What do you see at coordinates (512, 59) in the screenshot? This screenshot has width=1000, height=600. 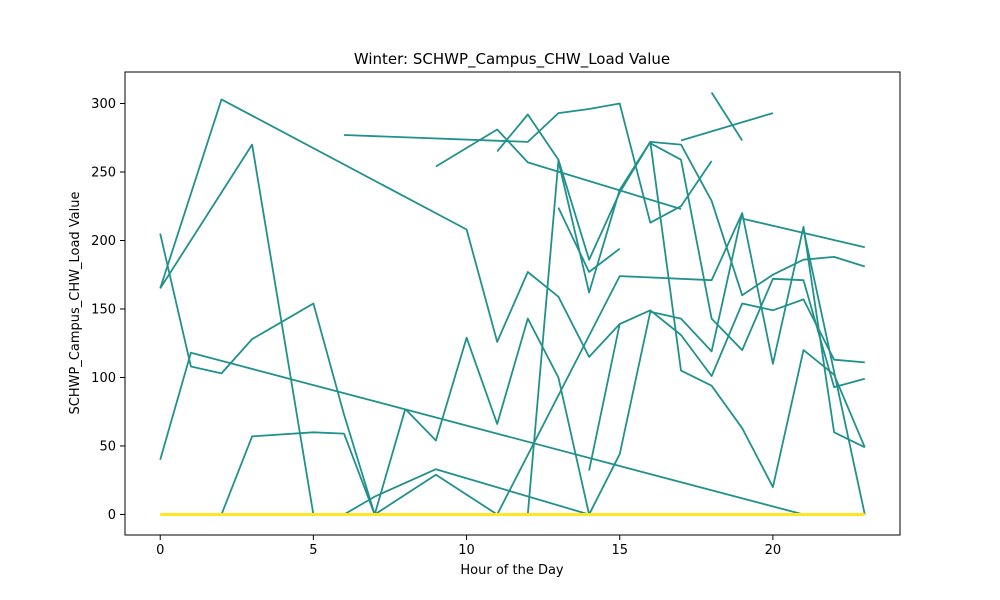 I see `chart-title: Winter: SCHWP_Campus_CHW_Load Value` at bounding box center [512, 59].